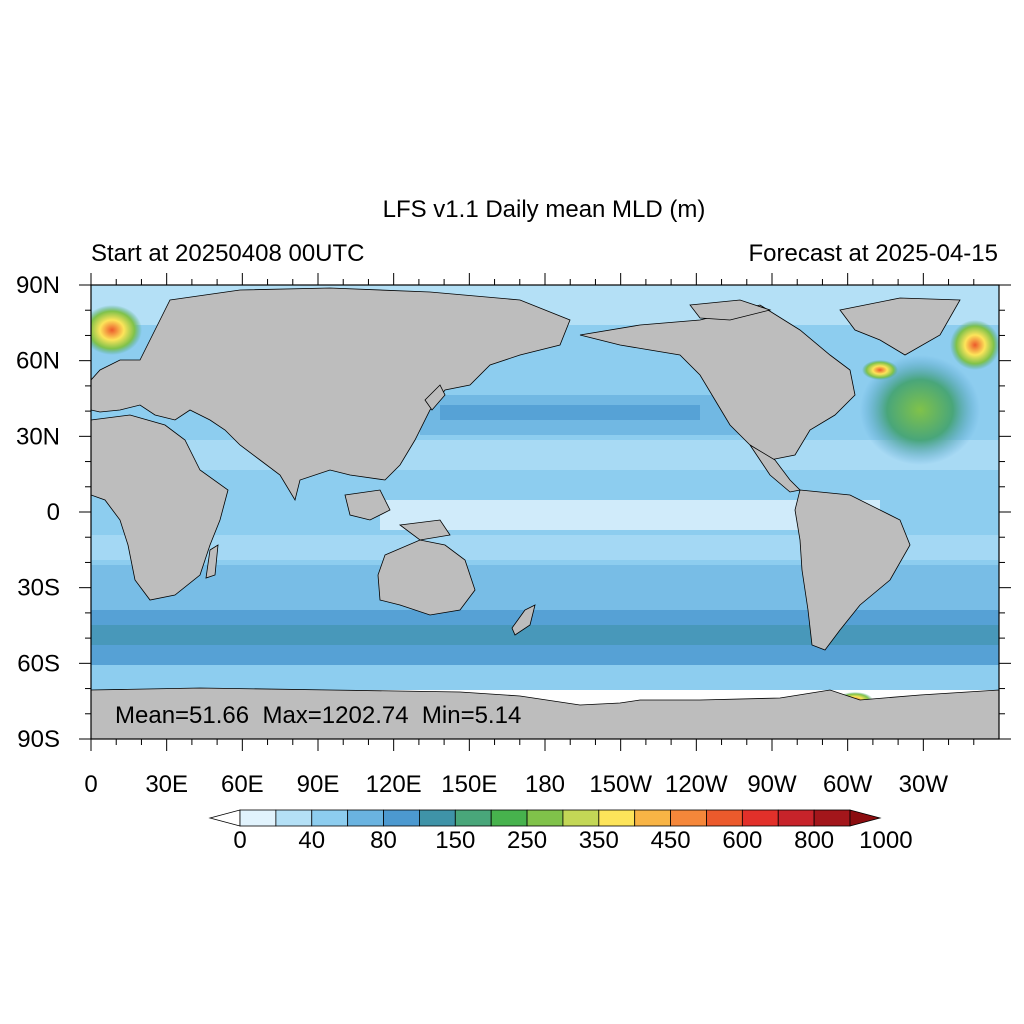 Image resolution: width=1024 pixels, height=1024 pixels. I want to click on landmass-japan, so click(435, 397).